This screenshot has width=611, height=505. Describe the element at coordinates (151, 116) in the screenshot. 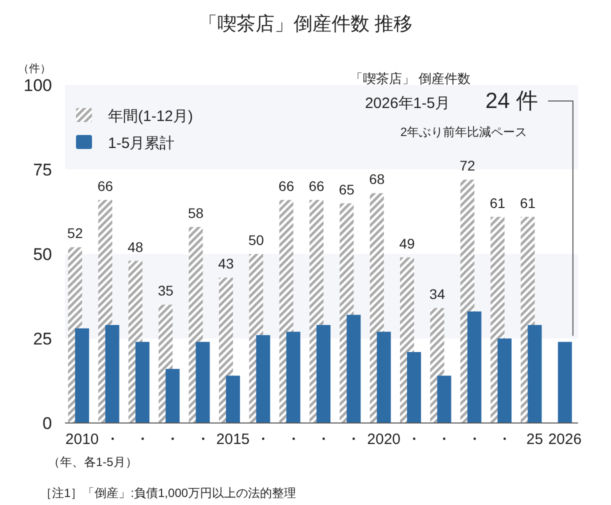

I see `legend-label: 年間(1-12月)` at that location.